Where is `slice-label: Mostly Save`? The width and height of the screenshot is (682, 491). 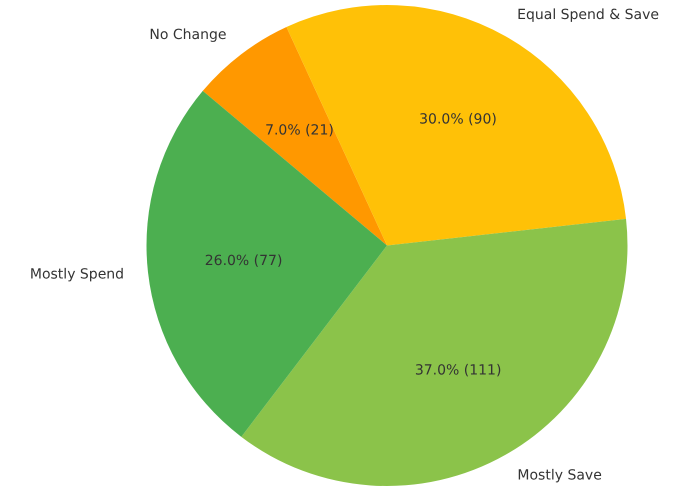
slice-label: Mostly Save is located at coordinates (559, 475).